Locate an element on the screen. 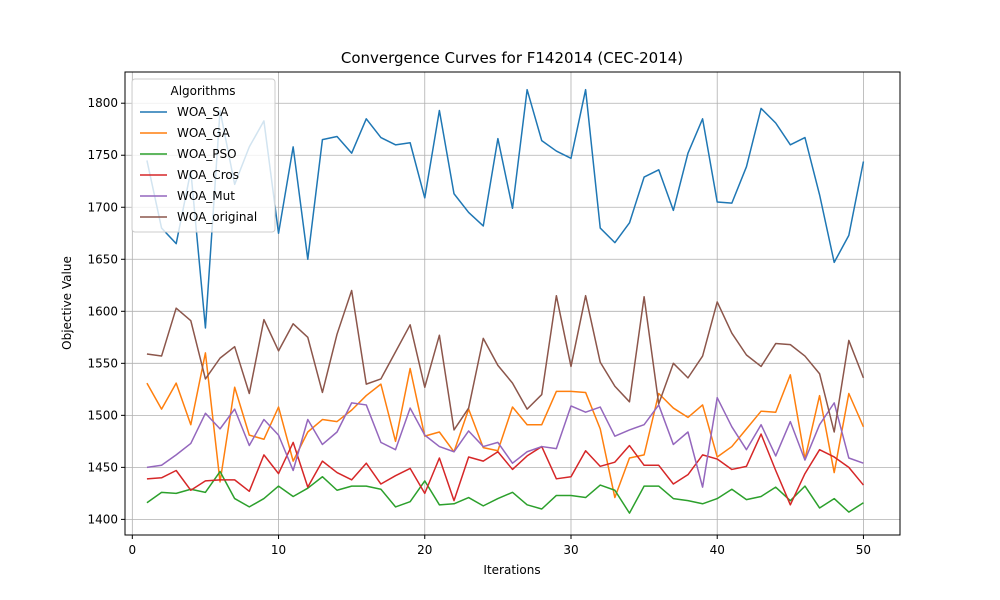 Image resolution: width=1000 pixels, height=600 pixels. y-tick-label: 1650 is located at coordinates (102, 259).